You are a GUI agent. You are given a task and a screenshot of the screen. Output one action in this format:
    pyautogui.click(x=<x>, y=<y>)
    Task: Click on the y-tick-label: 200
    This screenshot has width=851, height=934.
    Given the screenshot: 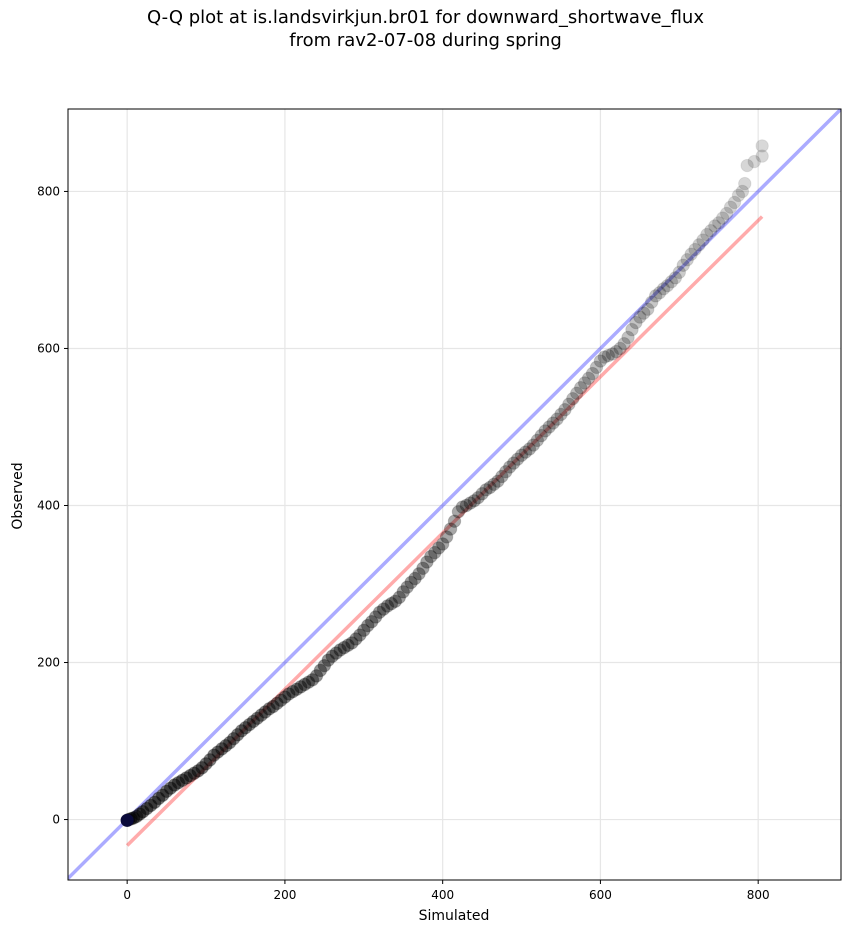 What is the action you would take?
    pyautogui.click(x=48, y=663)
    